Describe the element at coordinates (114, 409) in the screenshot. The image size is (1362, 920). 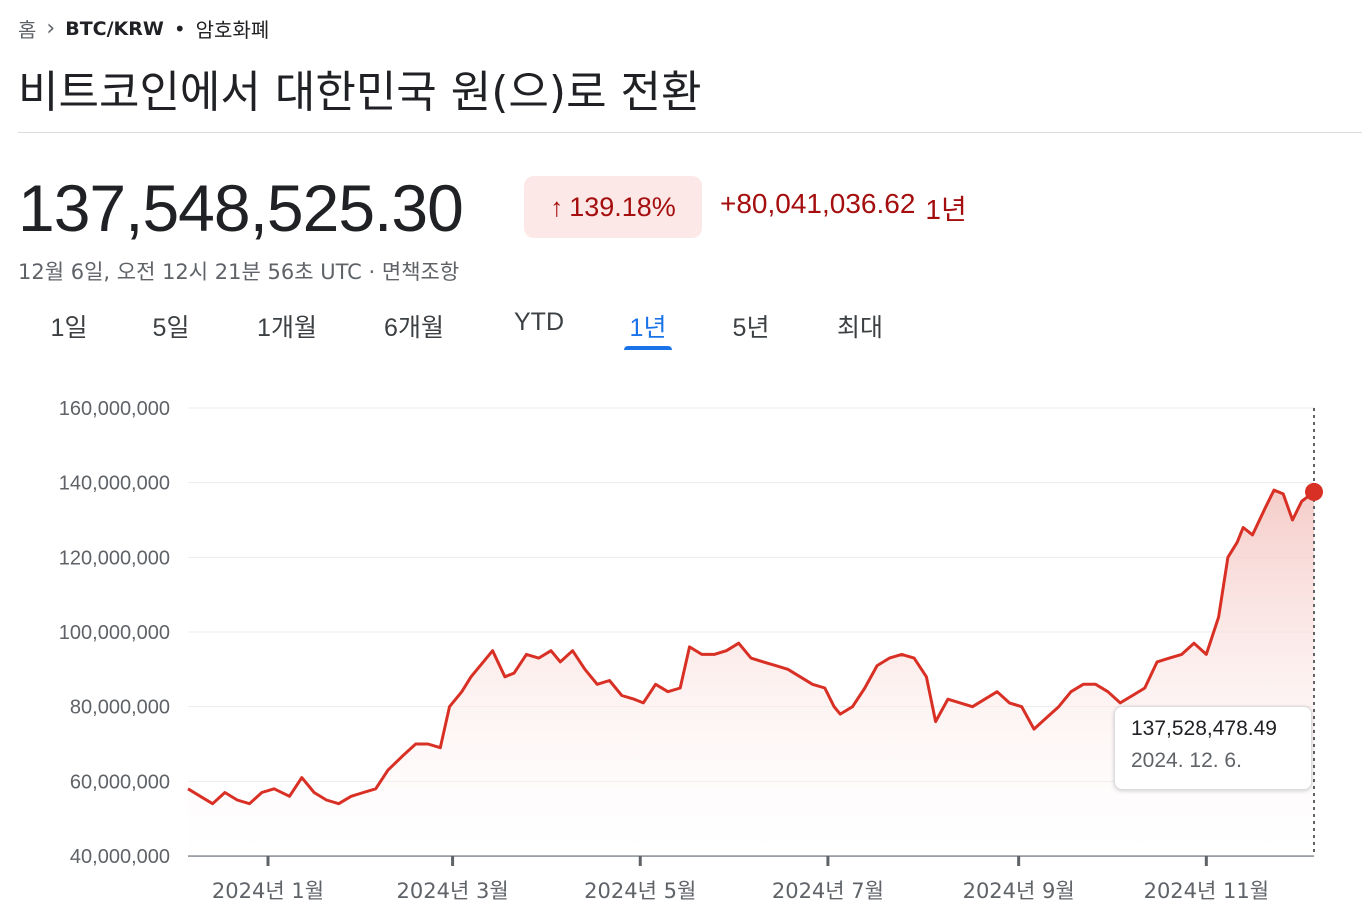
I see `y-tick-label: 160,000,000` at that location.